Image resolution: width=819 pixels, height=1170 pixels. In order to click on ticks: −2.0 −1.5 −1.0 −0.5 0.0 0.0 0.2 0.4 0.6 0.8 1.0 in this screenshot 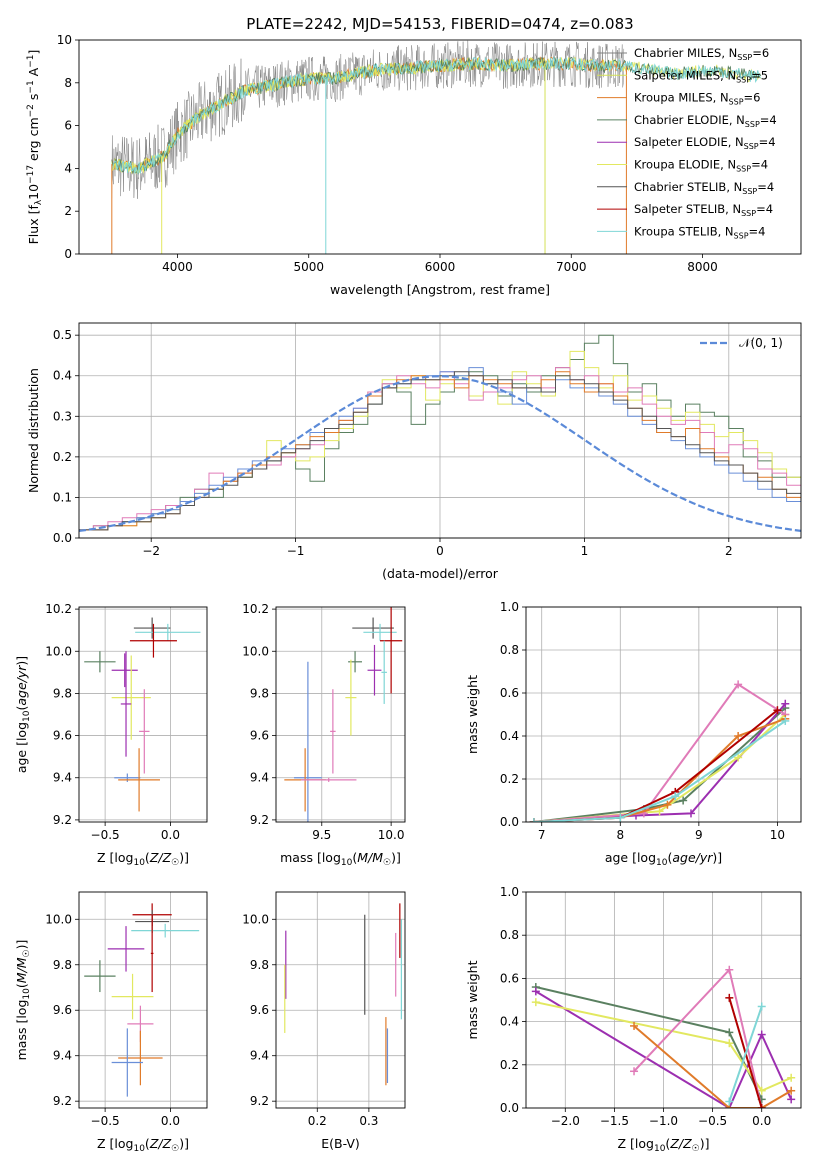, I will do `click(635, 1006)`.